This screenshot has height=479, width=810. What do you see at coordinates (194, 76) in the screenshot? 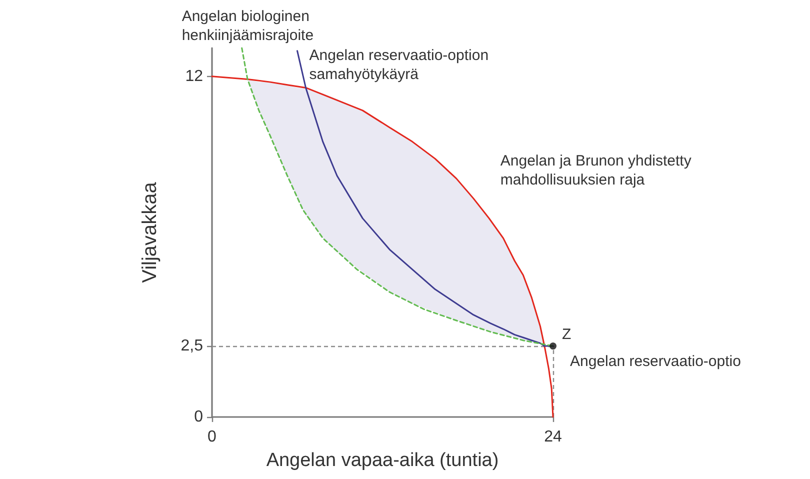
I see `y-tick-label: 12` at bounding box center [194, 76].